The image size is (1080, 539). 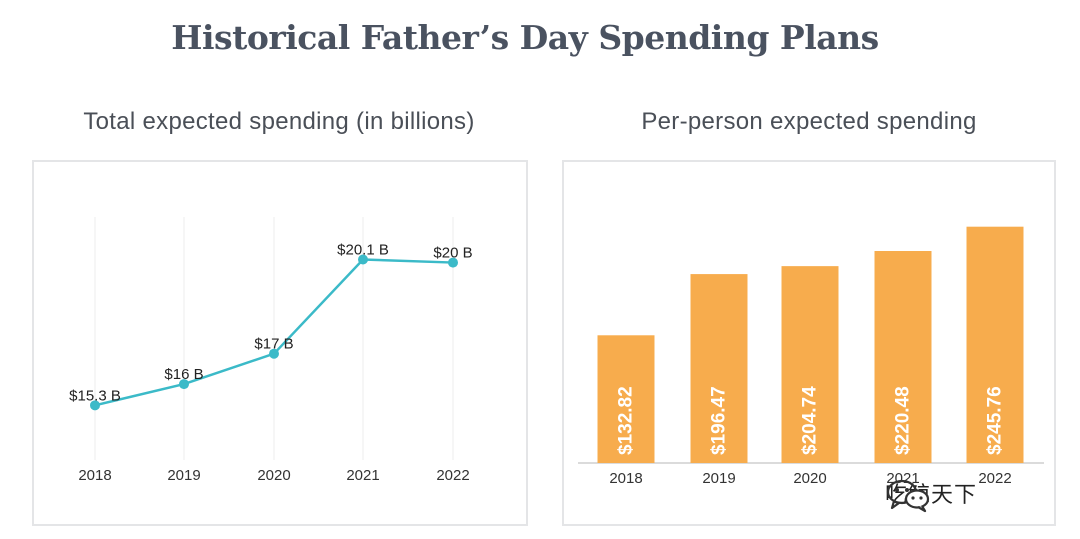 I want to click on line-chart-title: Total expected spending (in billions), so click(x=279, y=121).